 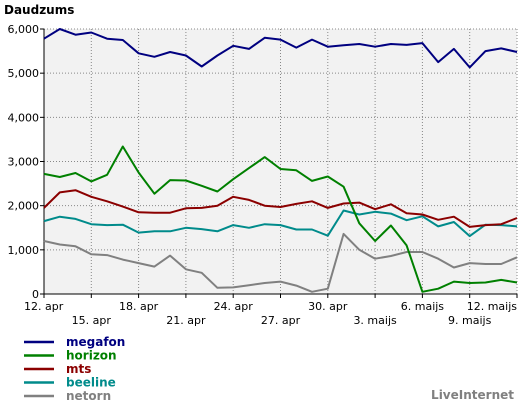 I want to click on y-tick-label: 1,000, so click(x=24, y=250).